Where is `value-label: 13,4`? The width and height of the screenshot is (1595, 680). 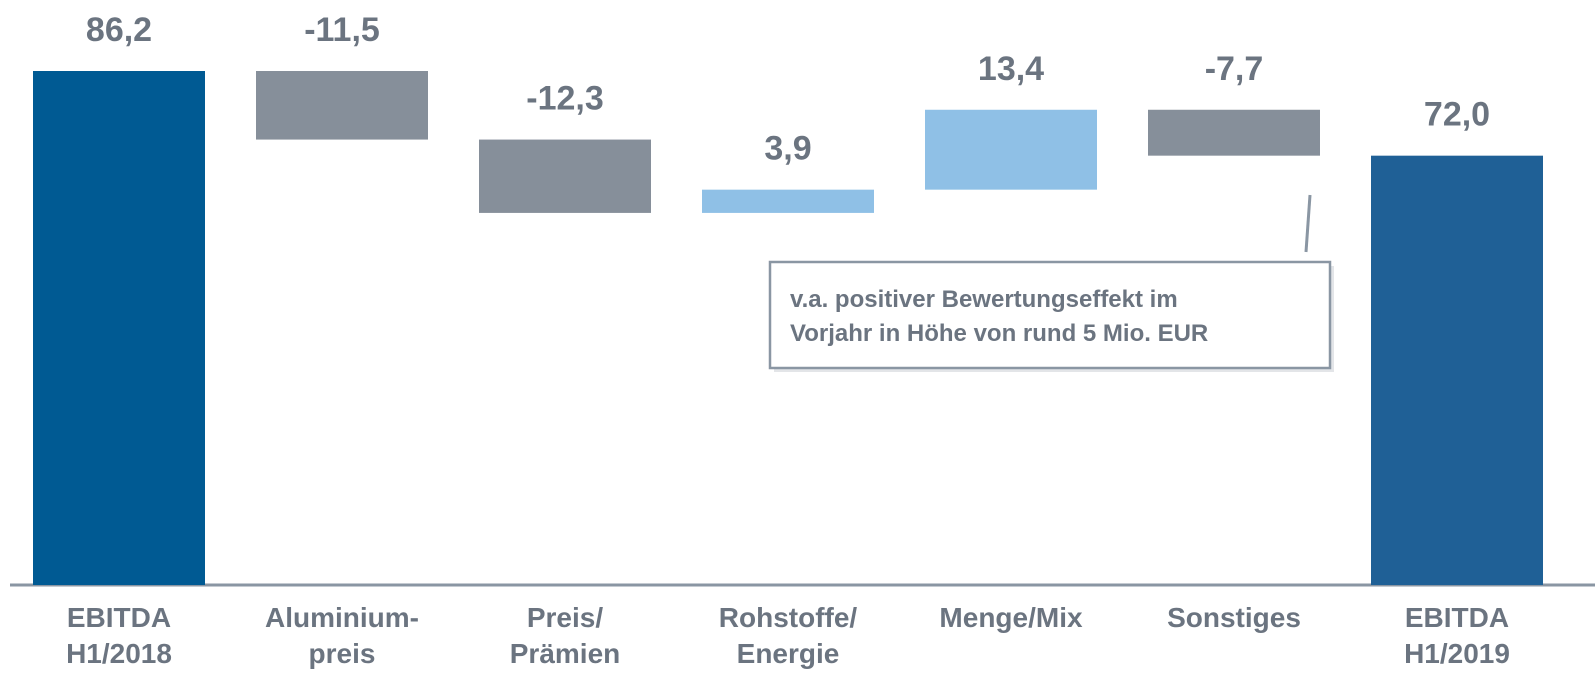
value-label: 13,4 is located at coordinates (1011, 69).